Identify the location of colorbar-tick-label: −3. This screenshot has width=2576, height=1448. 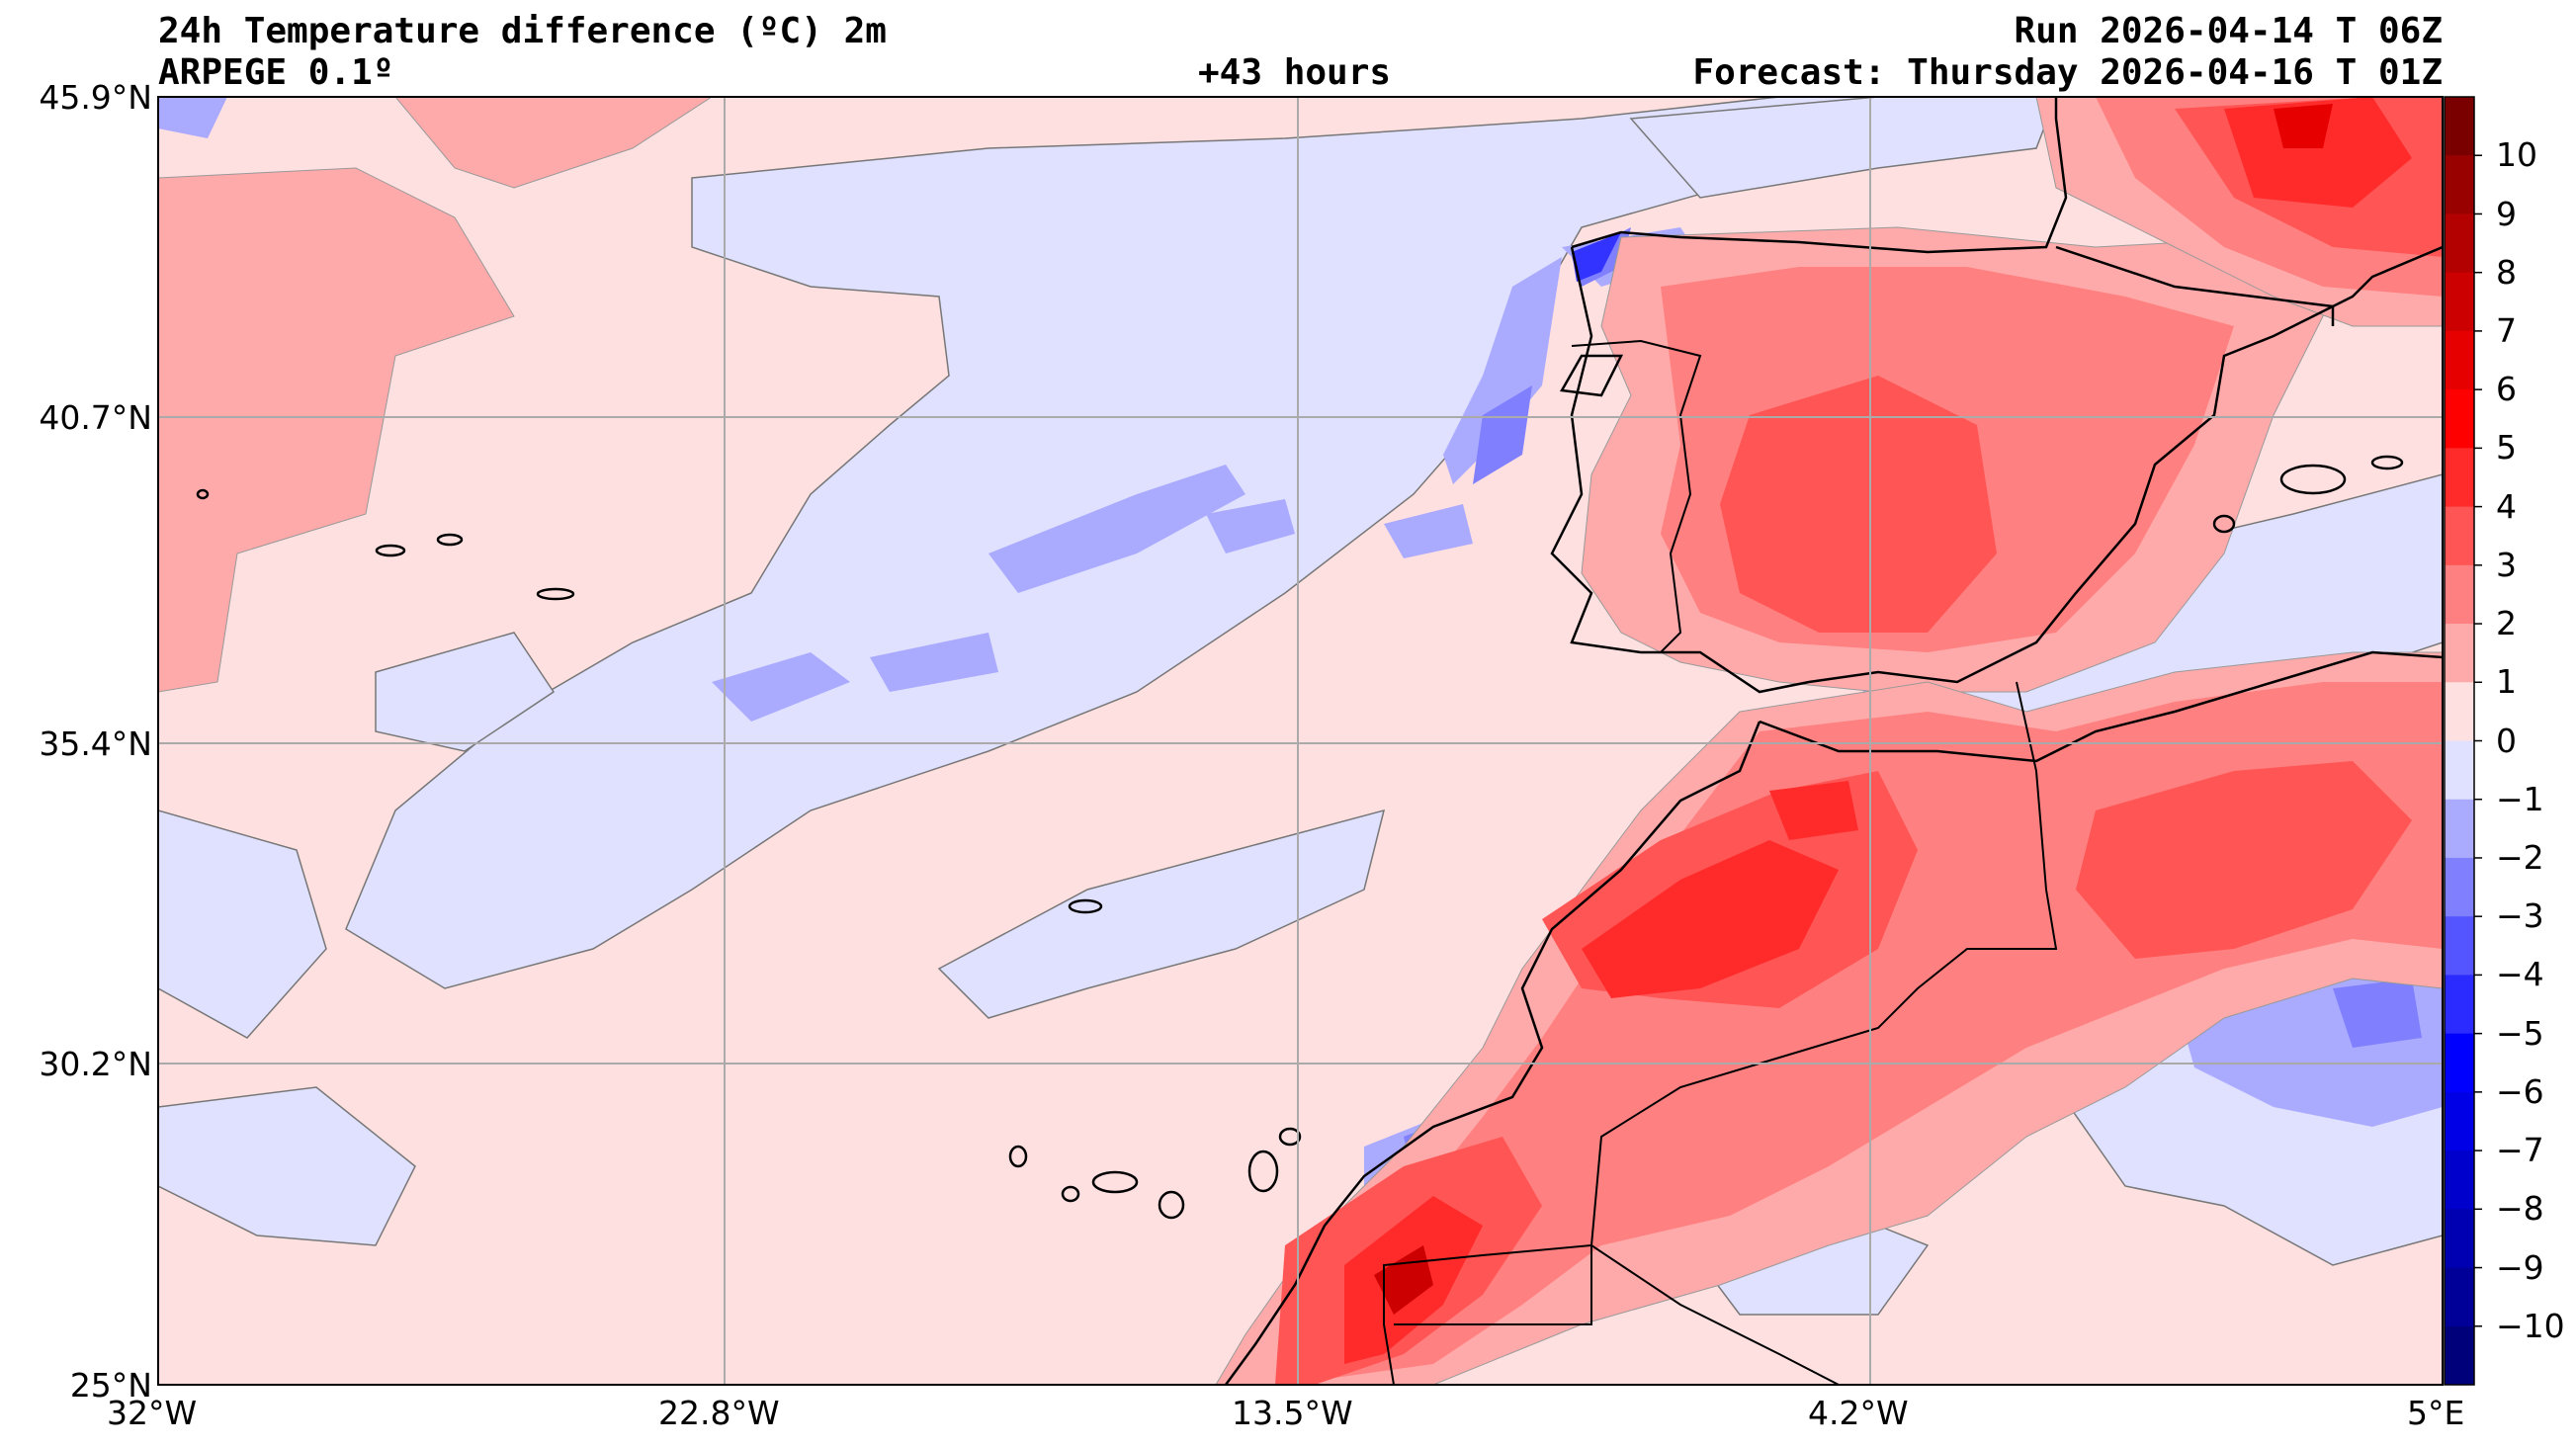
(2520, 916).